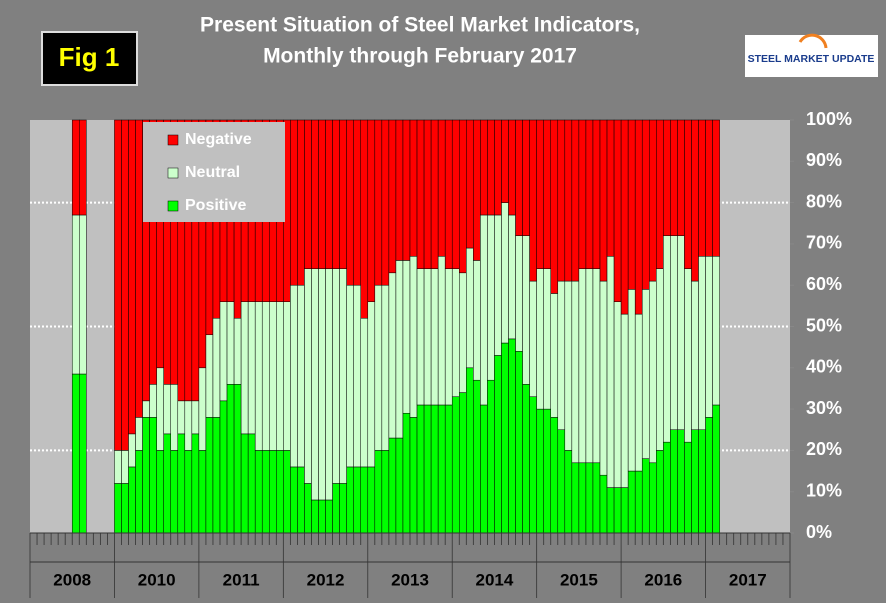 The height and width of the screenshot is (603, 886). I want to click on x-group-label: 2012, so click(326, 579).